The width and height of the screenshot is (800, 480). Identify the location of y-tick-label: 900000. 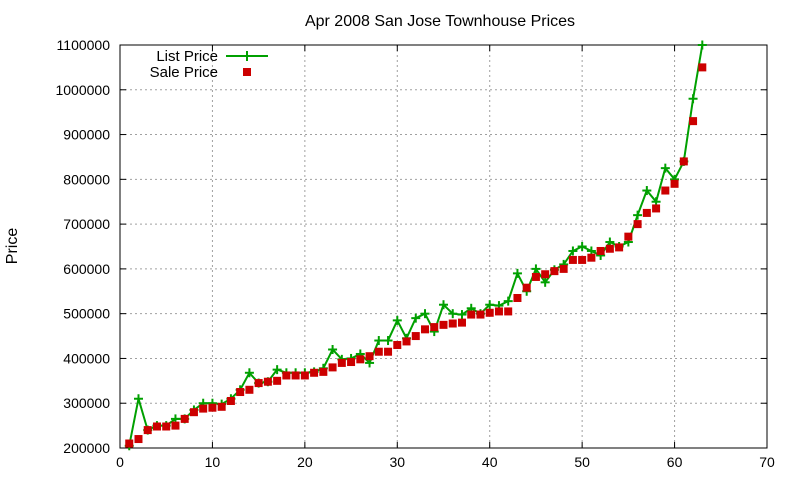
(86, 135).